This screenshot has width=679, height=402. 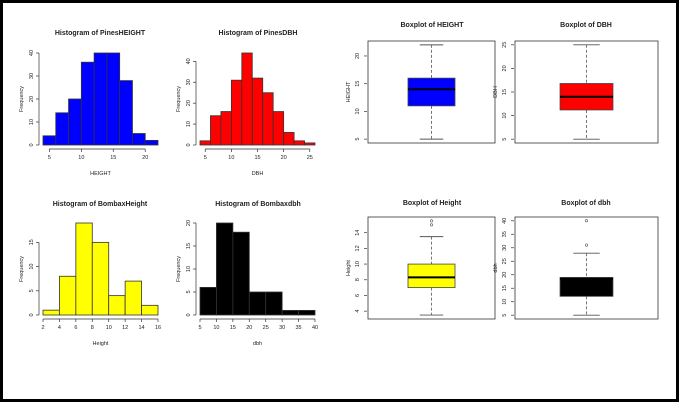 What do you see at coordinates (42, 328) in the screenshot?
I see `x-tick-label: 2` at bounding box center [42, 328].